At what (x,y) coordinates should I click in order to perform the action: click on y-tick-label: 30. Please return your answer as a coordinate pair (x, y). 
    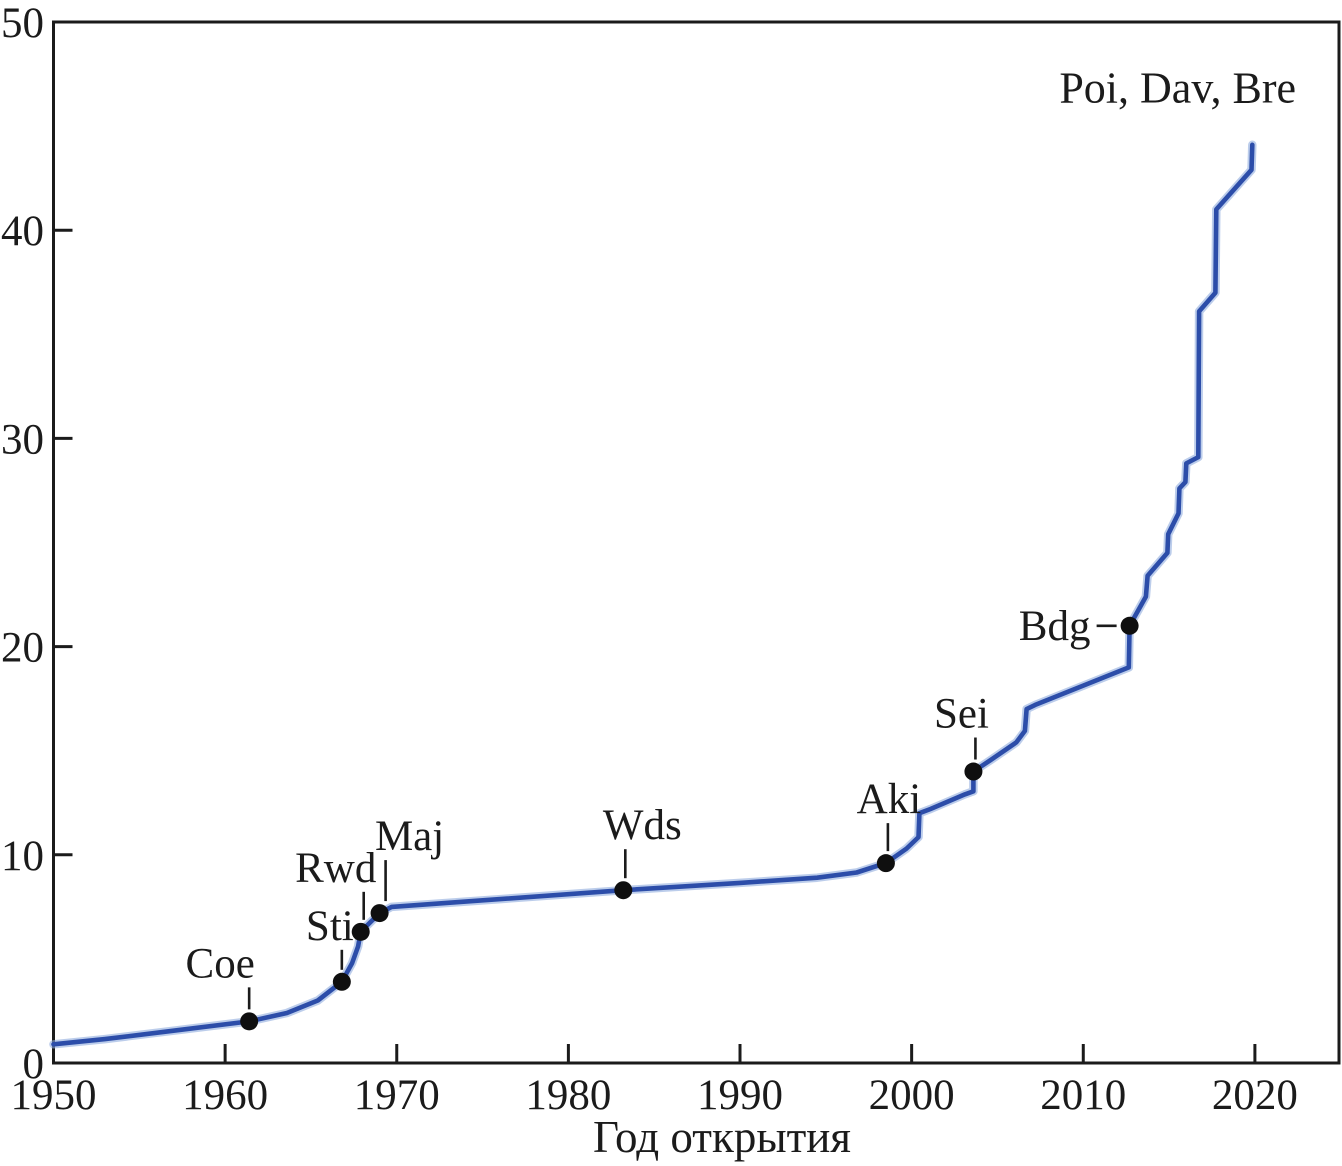
    Looking at the image, I should click on (22, 439).